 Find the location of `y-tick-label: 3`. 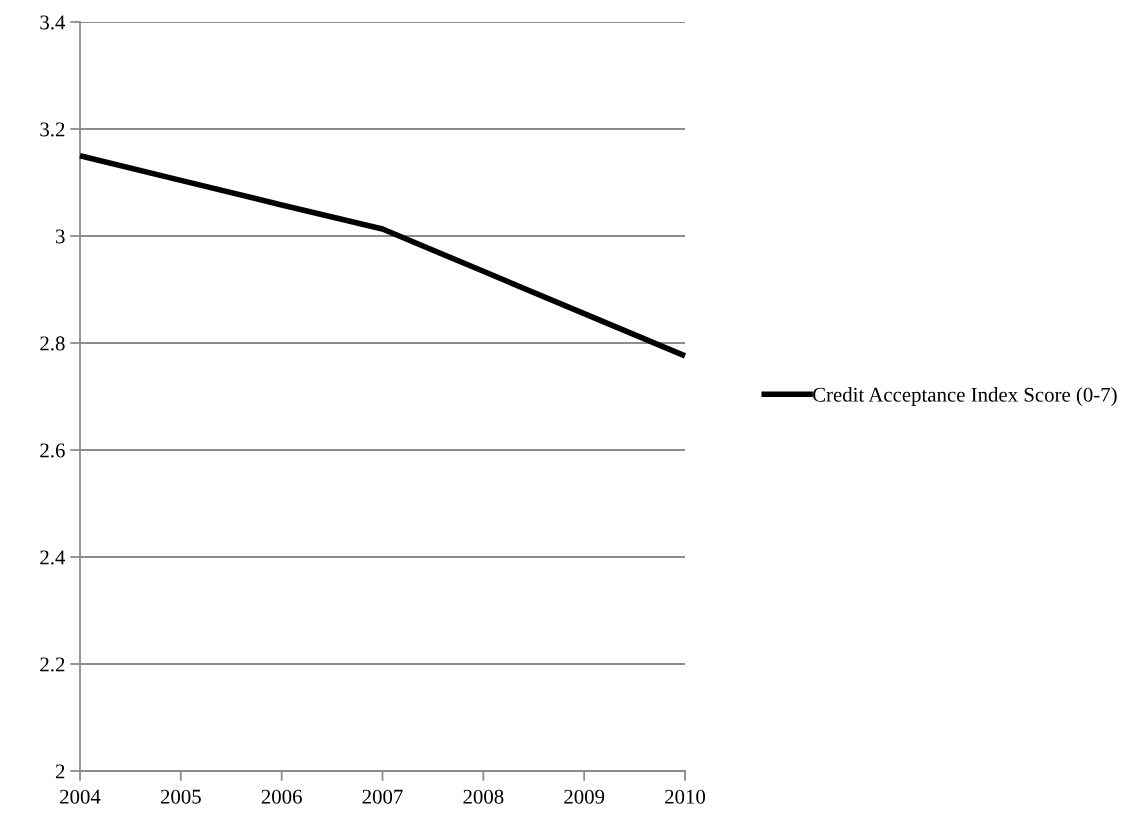

y-tick-label: 3 is located at coordinates (60, 236).